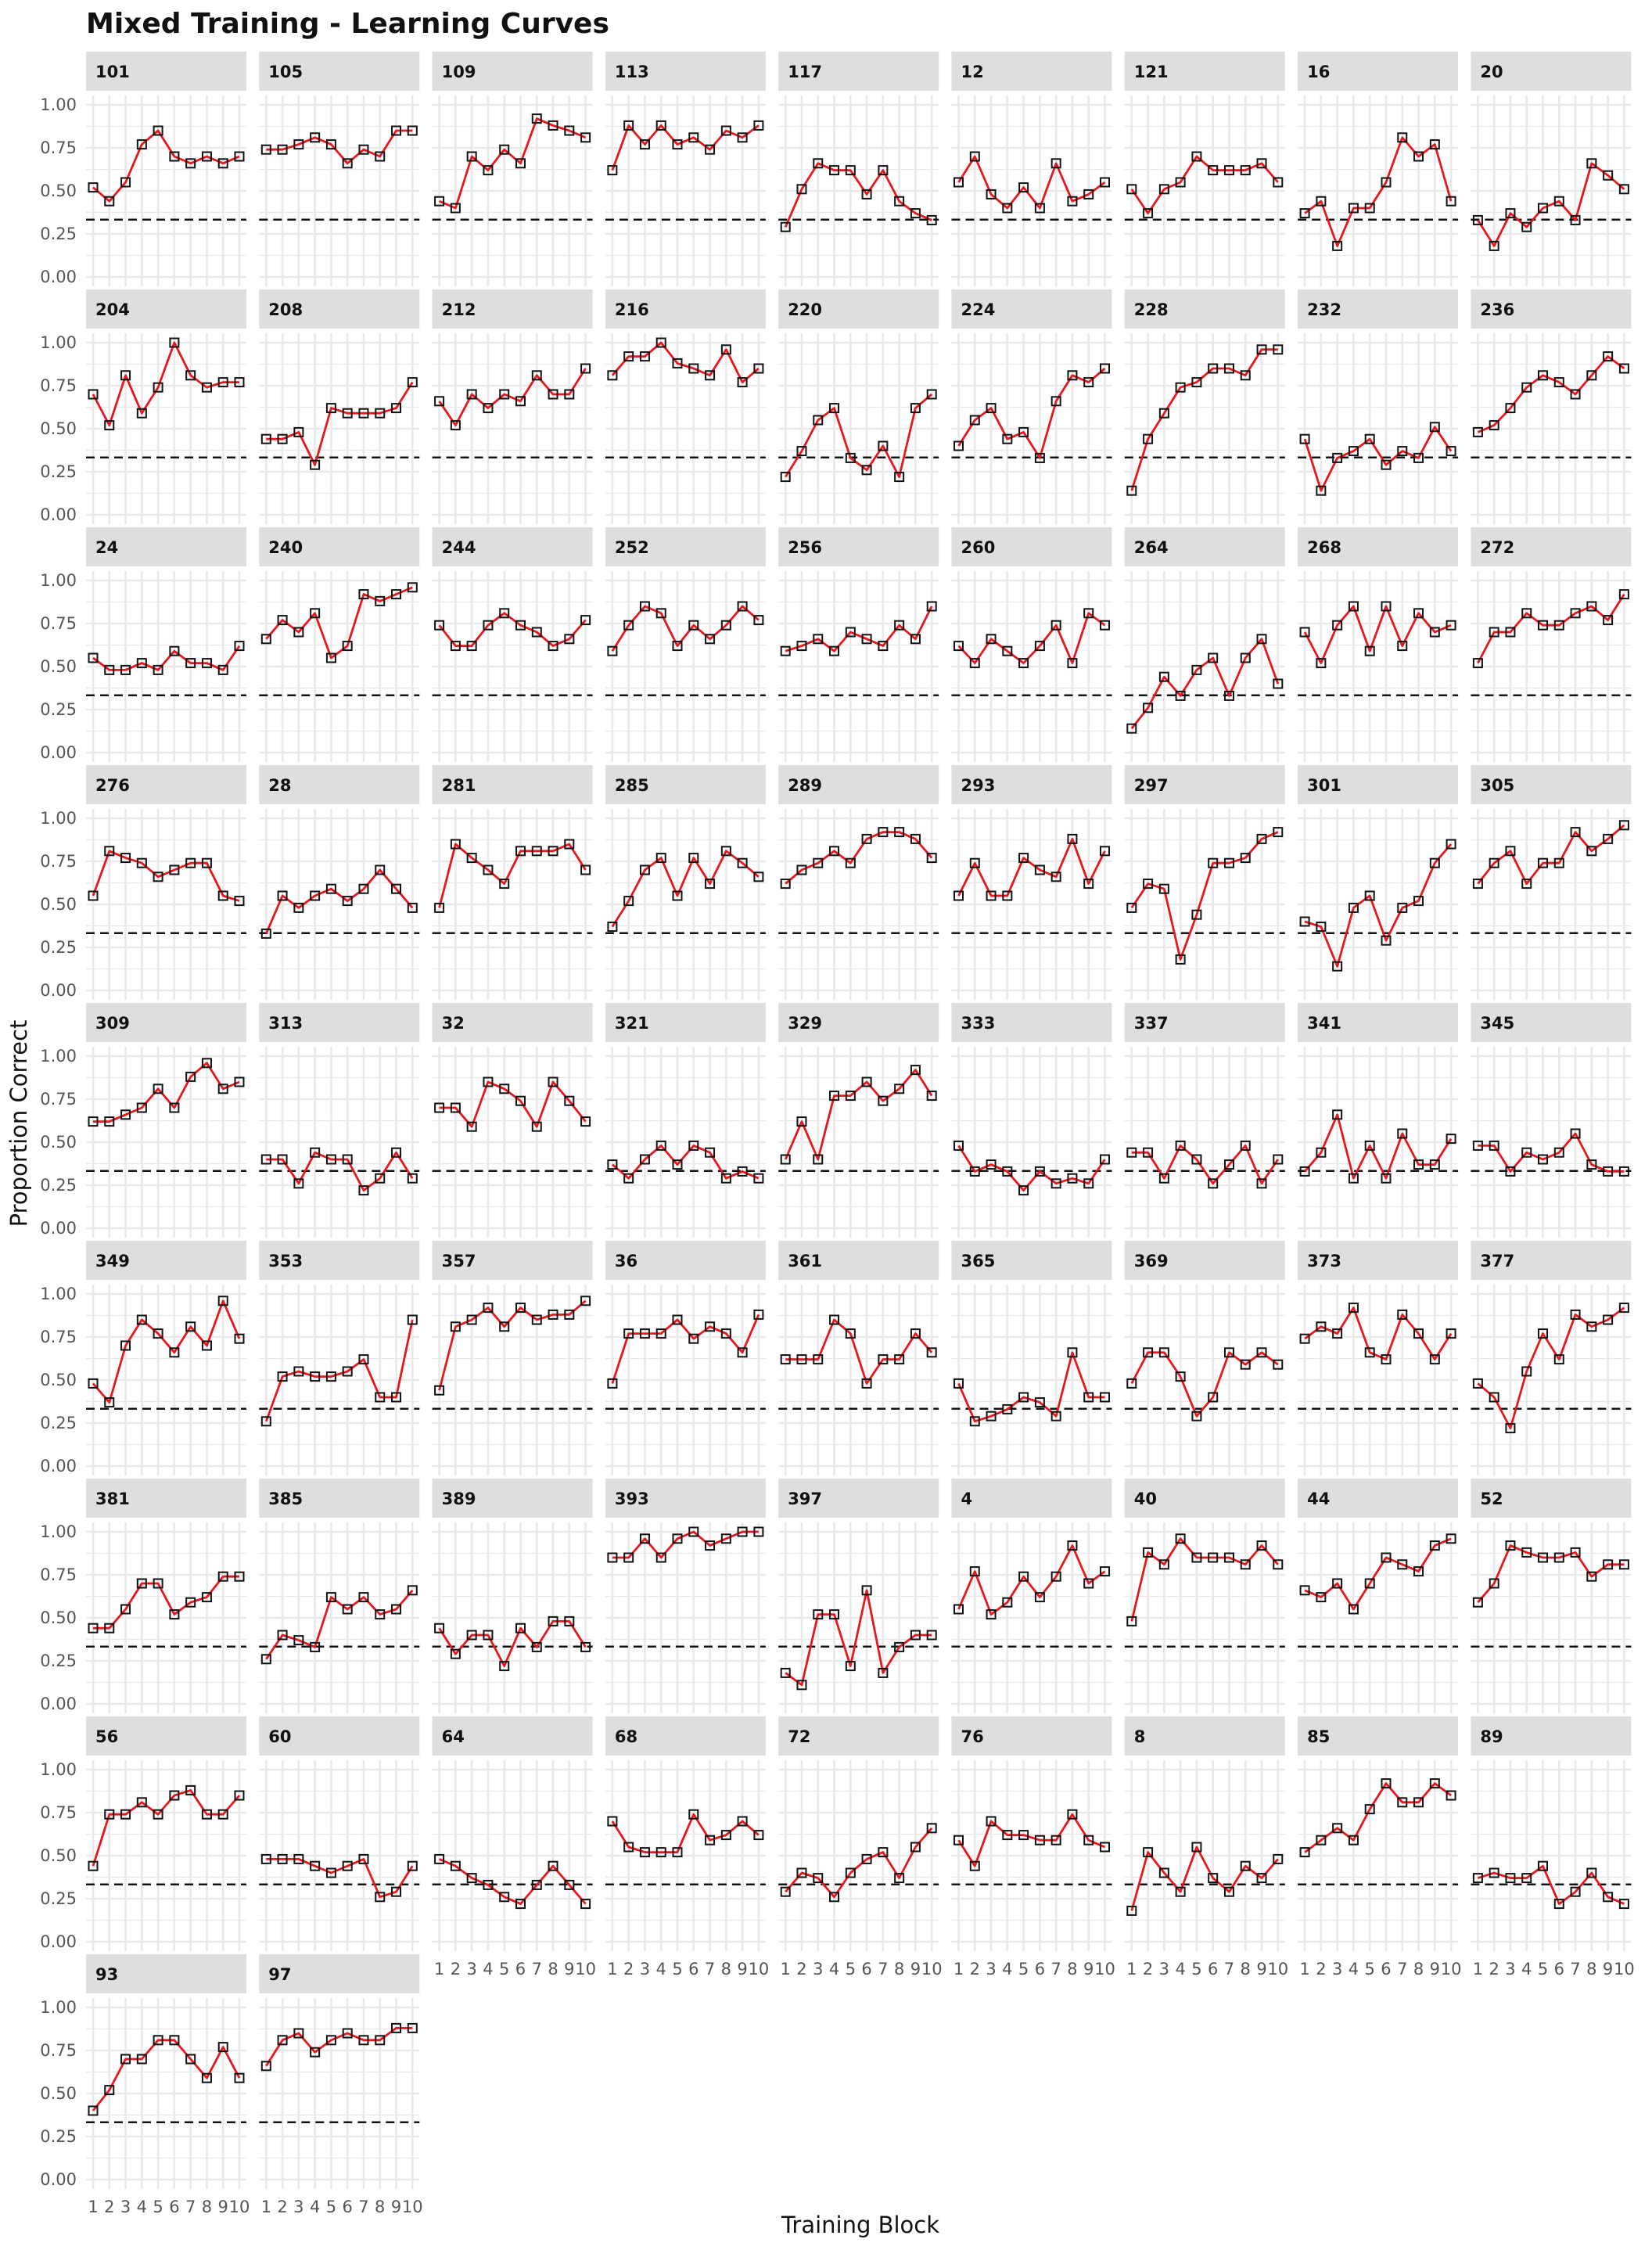 The width and height of the screenshot is (1652, 2257). What do you see at coordinates (285, 1261) in the screenshot?
I see `panel-label: 353` at bounding box center [285, 1261].